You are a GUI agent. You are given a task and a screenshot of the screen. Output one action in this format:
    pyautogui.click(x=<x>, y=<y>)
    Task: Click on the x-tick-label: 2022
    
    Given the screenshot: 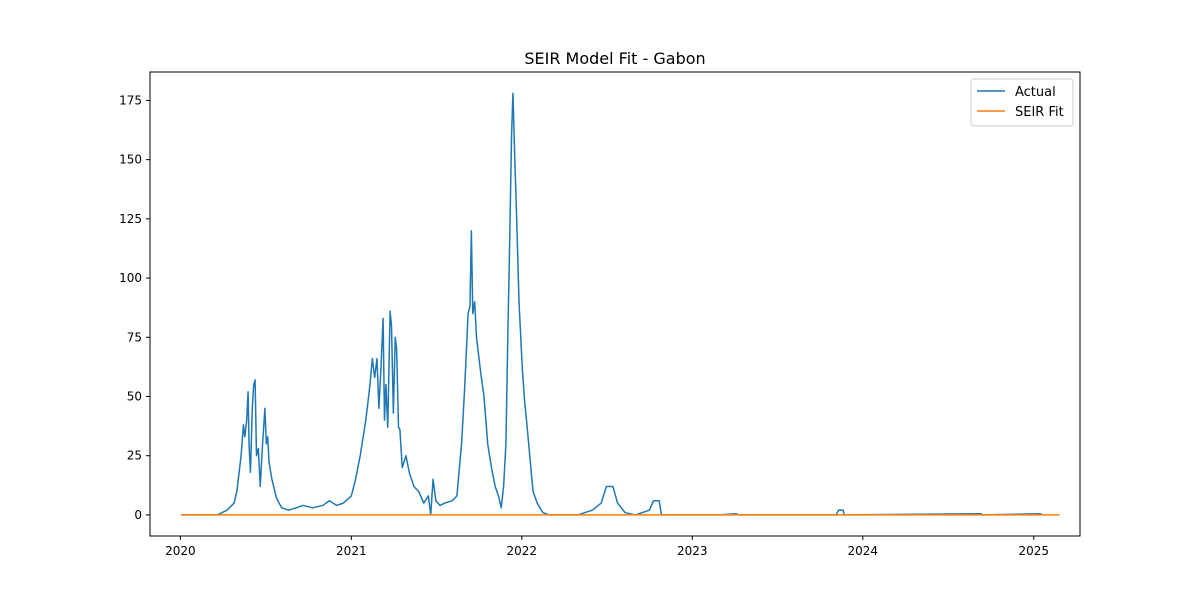 What is the action you would take?
    pyautogui.click(x=522, y=551)
    